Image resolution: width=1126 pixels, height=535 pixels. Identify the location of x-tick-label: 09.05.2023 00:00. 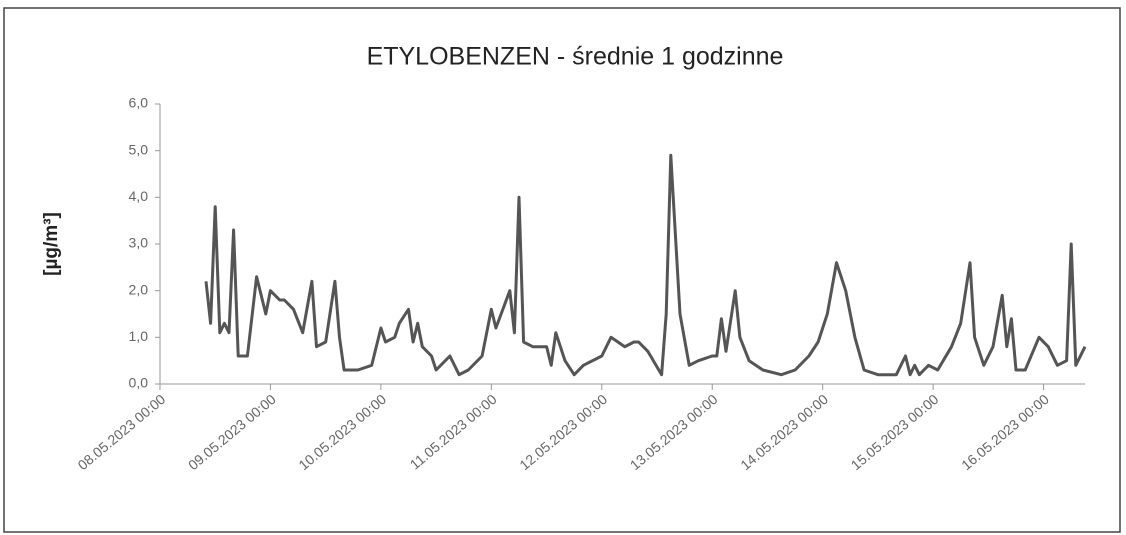
(232, 432).